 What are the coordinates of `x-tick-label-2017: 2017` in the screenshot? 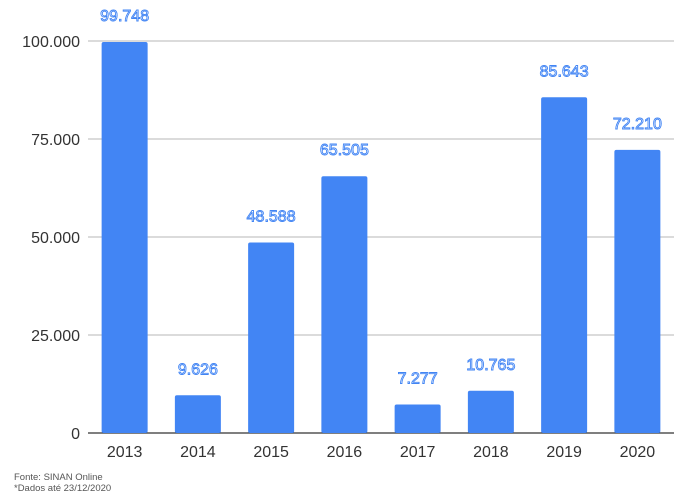 It's located at (418, 452).